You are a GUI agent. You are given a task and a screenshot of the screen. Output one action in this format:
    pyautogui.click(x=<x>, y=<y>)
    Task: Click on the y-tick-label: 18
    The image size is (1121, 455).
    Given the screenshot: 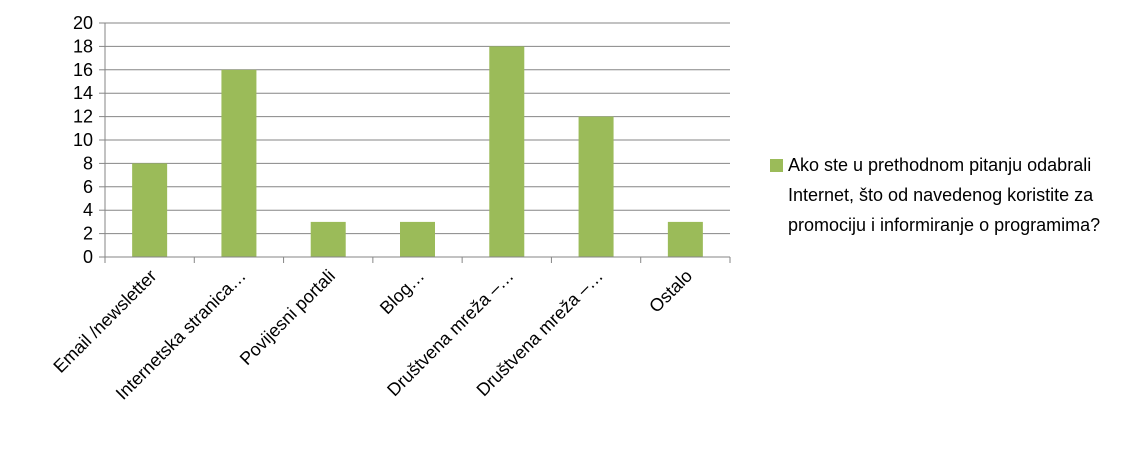 What is the action you would take?
    pyautogui.click(x=83, y=46)
    